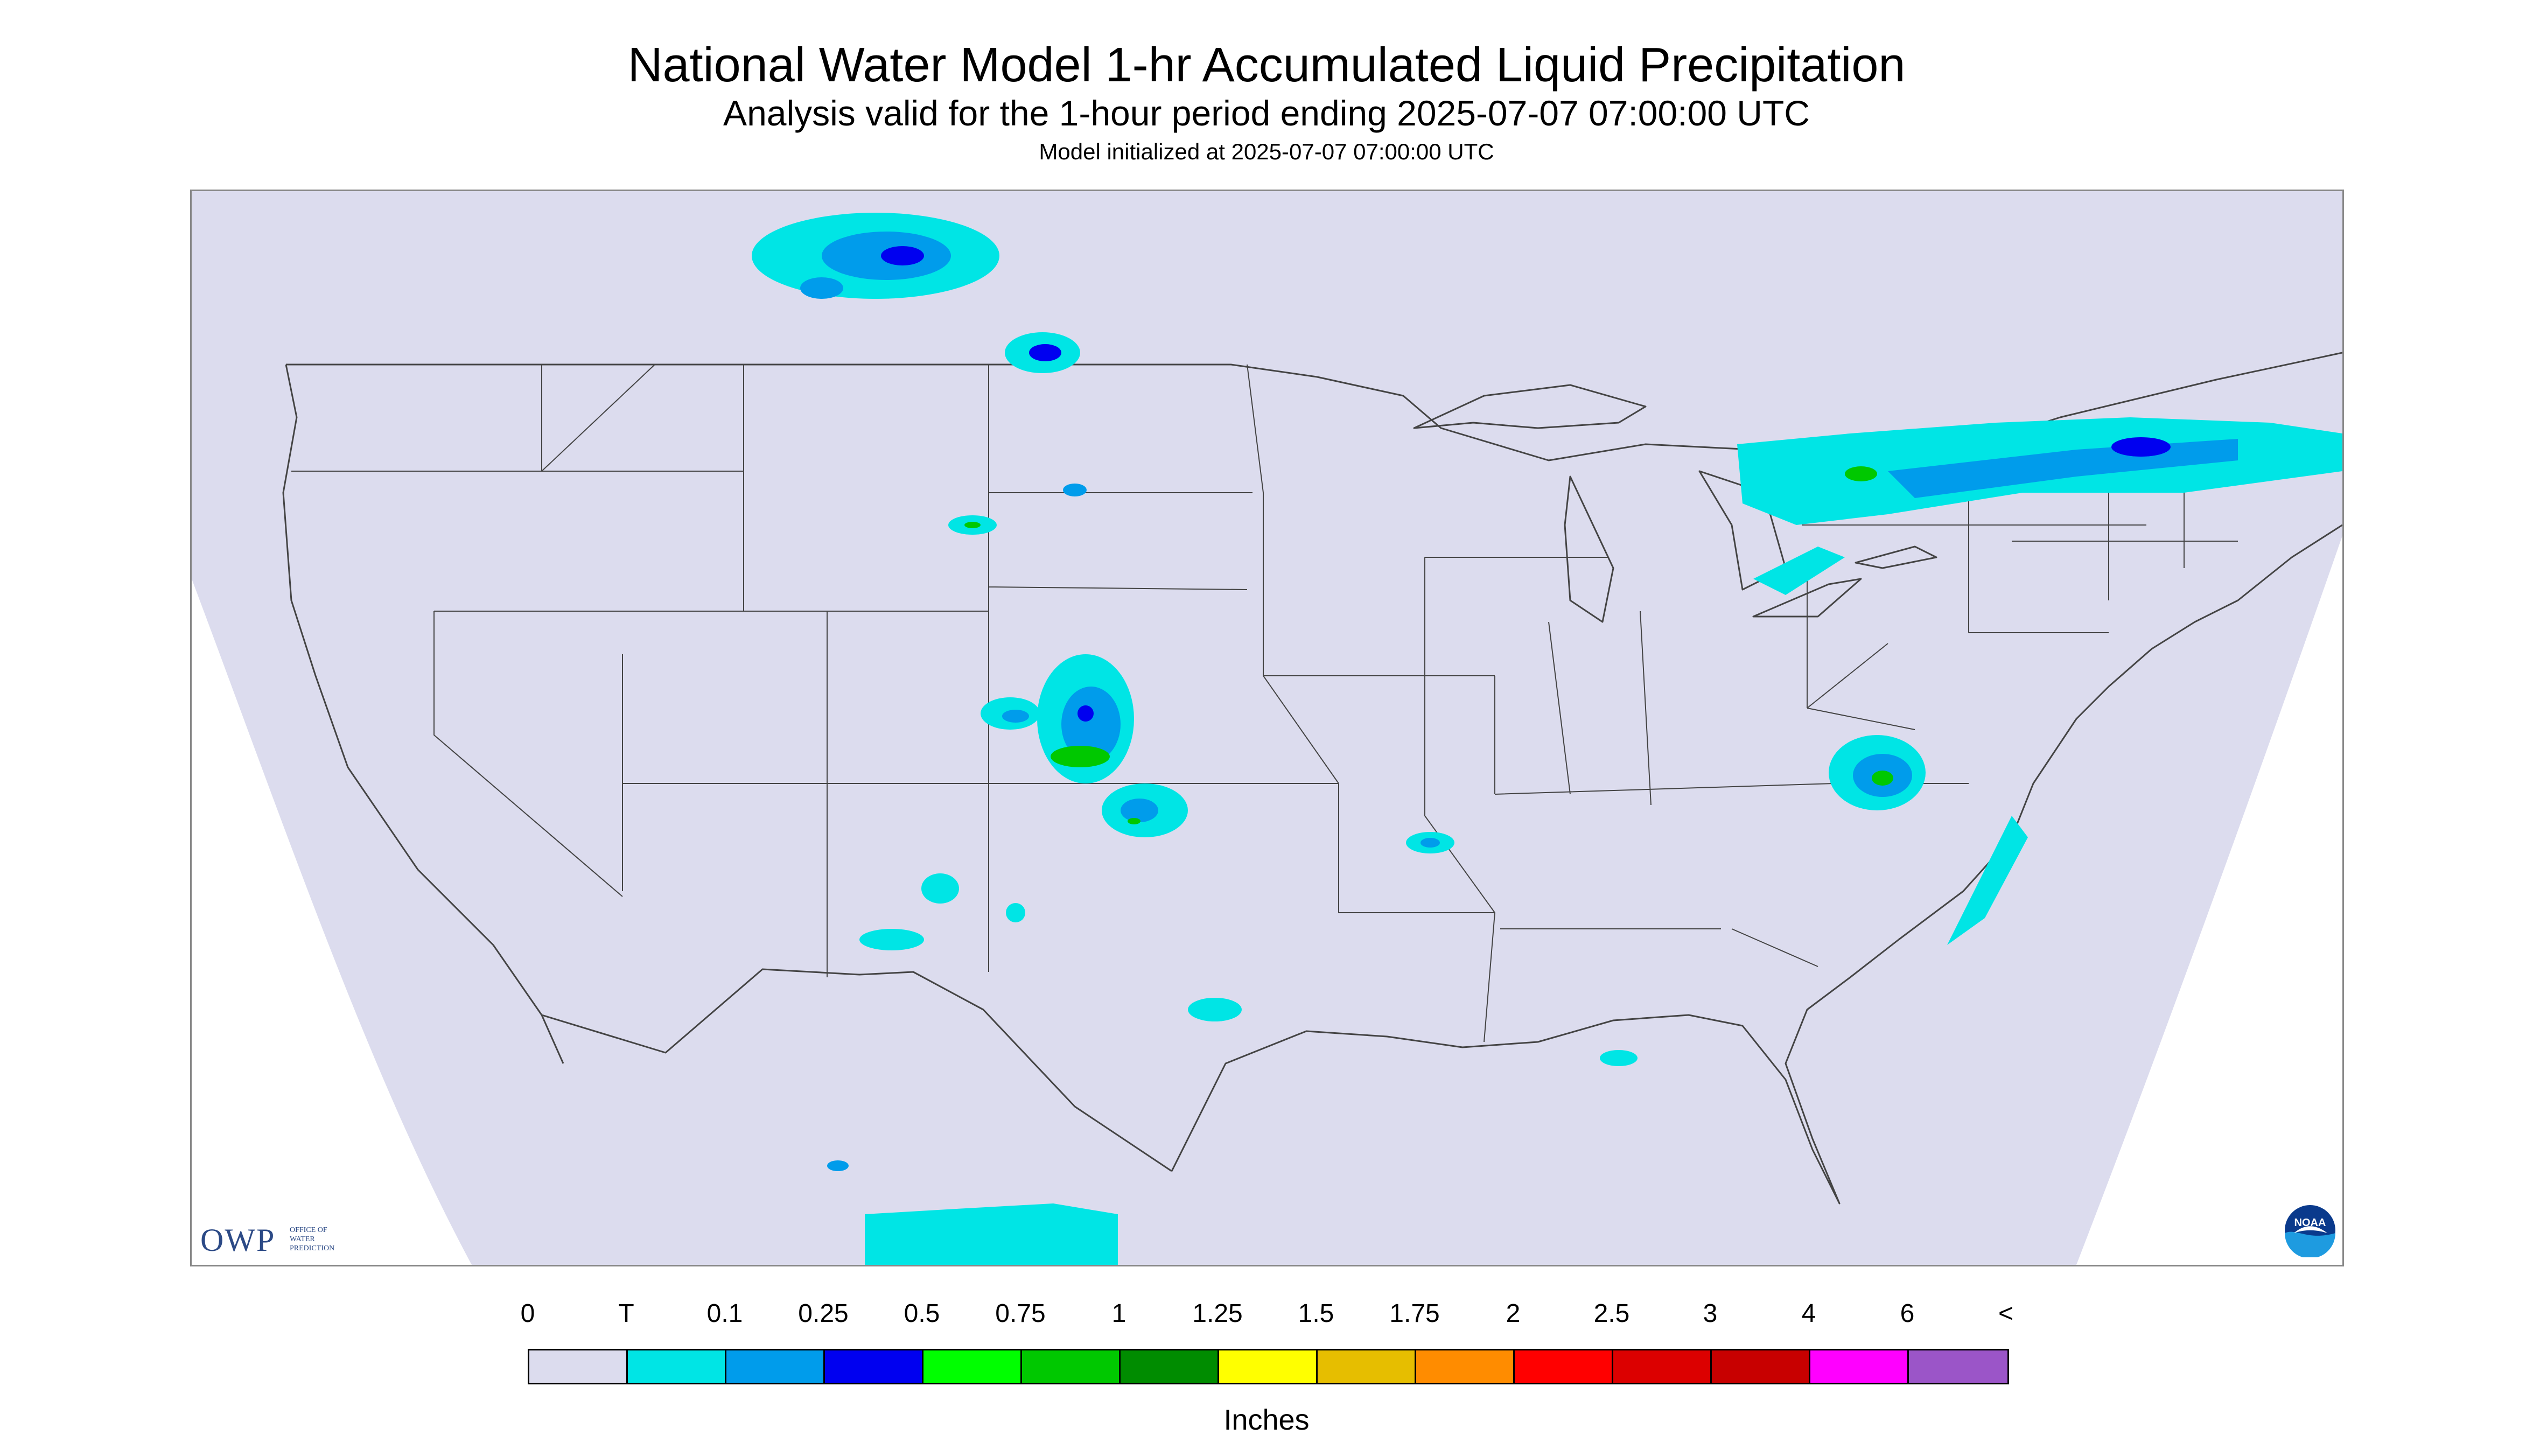 Image resolution: width=2533 pixels, height=1456 pixels. Describe the element at coordinates (1535, 1072) in the screenshot. I see `gulf-coast` at that location.